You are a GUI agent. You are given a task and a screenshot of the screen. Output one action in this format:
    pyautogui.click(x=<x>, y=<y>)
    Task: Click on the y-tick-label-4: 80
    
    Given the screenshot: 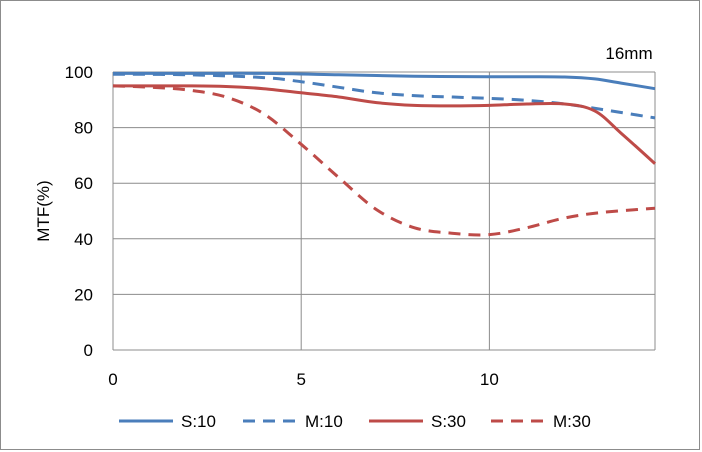 What is the action you would take?
    pyautogui.click(x=83, y=128)
    